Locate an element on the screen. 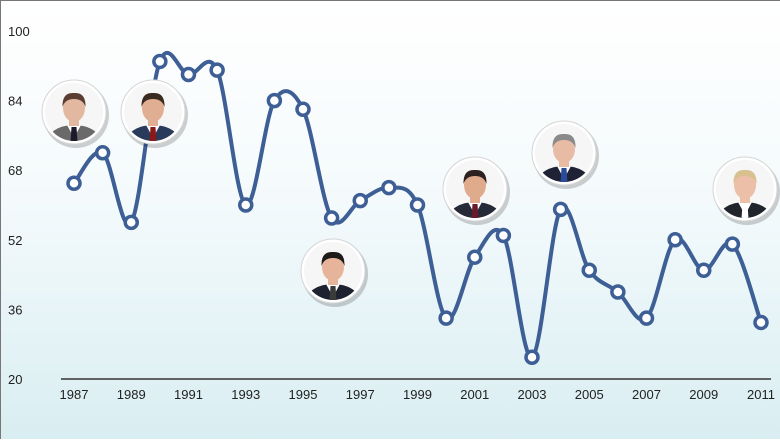 The width and height of the screenshot is (780, 440). y-tick-label: 84 is located at coordinates (15, 101).